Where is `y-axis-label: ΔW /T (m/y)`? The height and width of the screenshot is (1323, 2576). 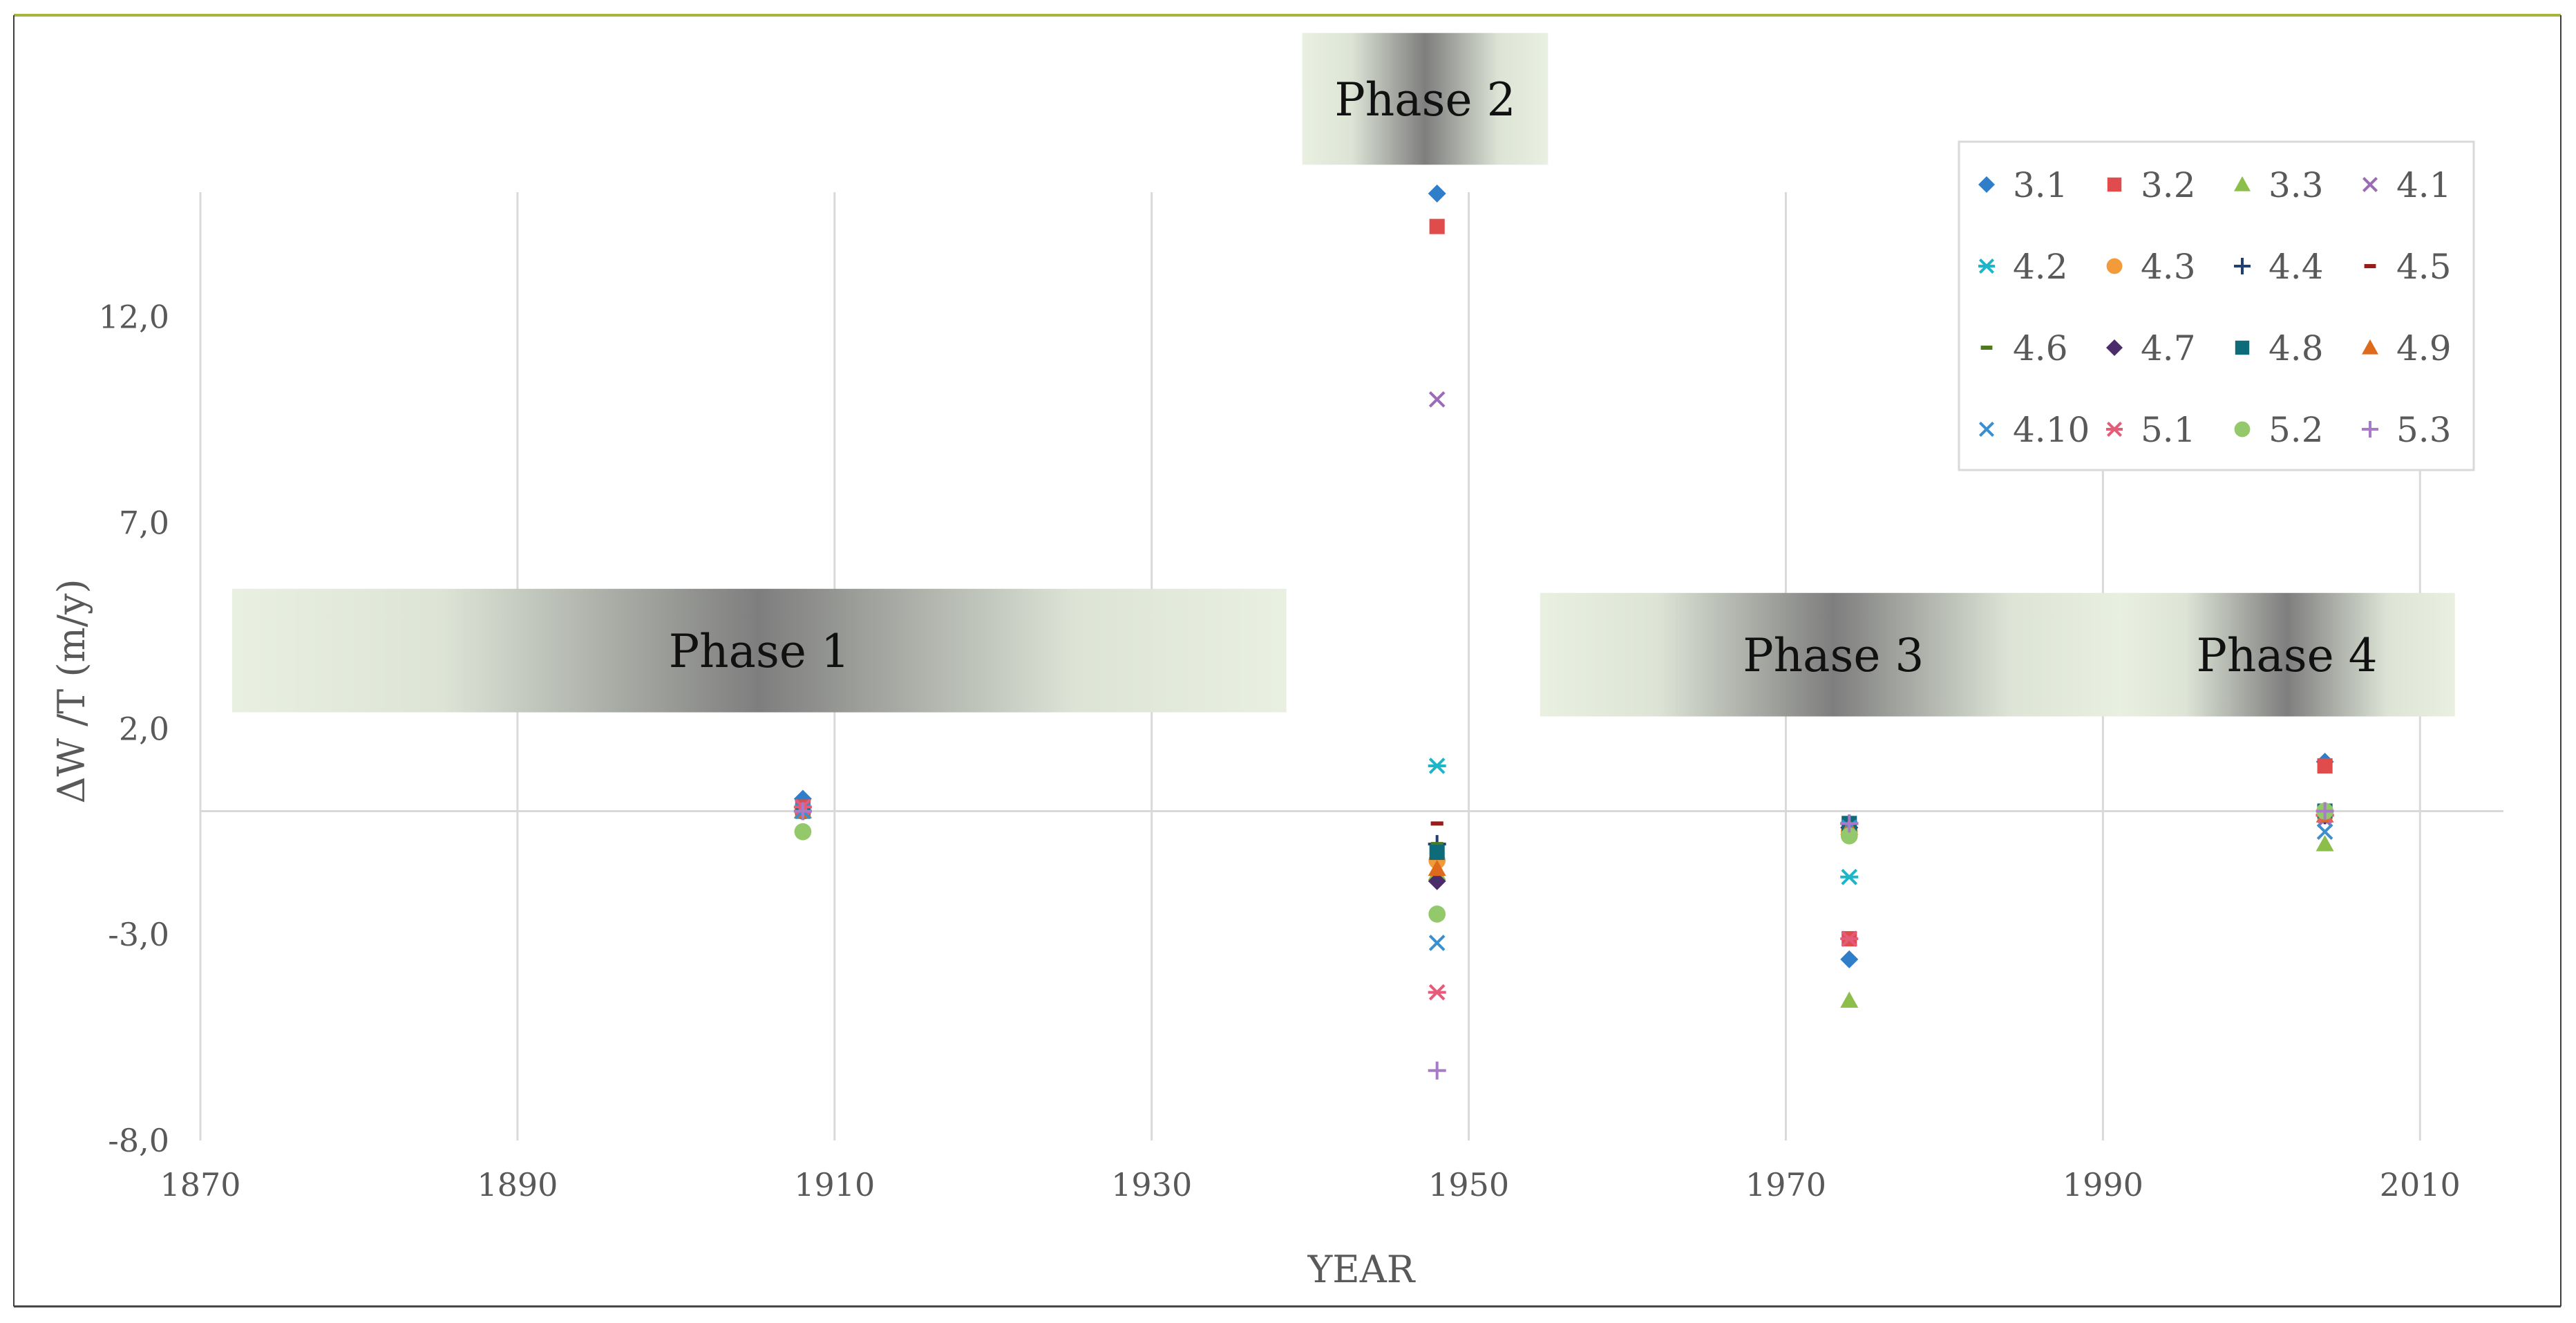 y-axis-label: ΔW /T (m/y) is located at coordinates (71, 691).